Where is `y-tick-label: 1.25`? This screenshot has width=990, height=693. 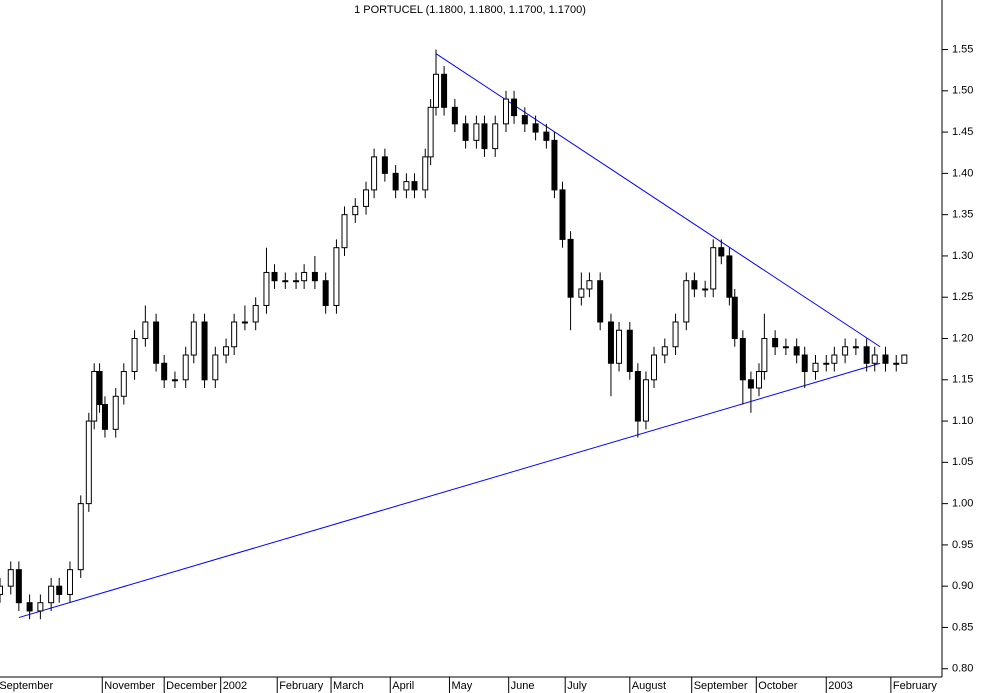 y-tick-label: 1.25 is located at coordinates (962, 297).